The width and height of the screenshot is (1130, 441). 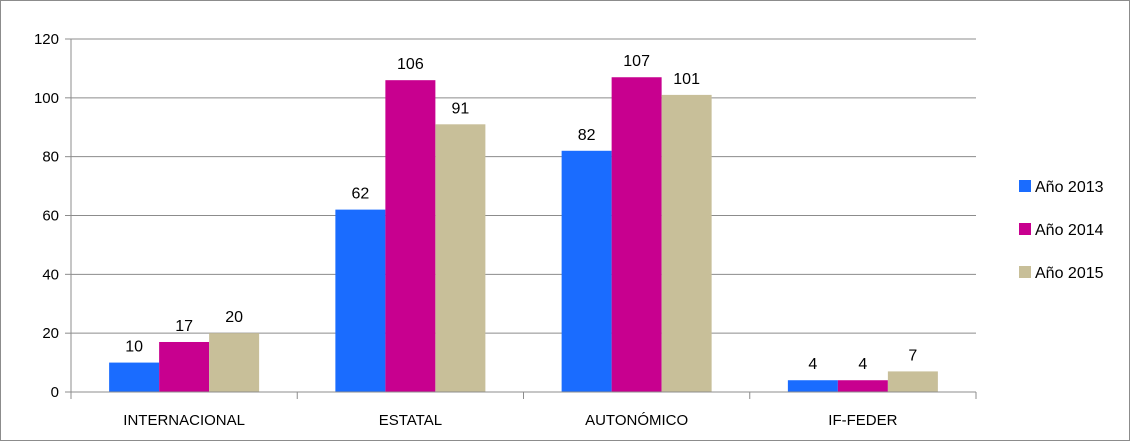 What do you see at coordinates (862, 420) in the screenshot?
I see `x-tick-label: IF-FEDER` at bounding box center [862, 420].